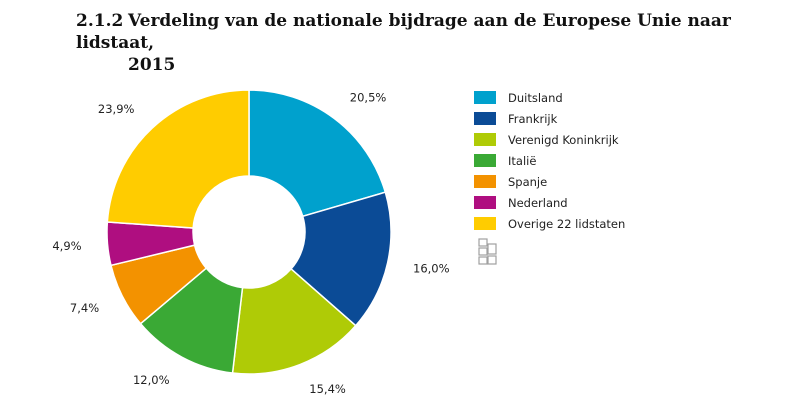  I want to click on legend-label: Duitsland, so click(535, 97).